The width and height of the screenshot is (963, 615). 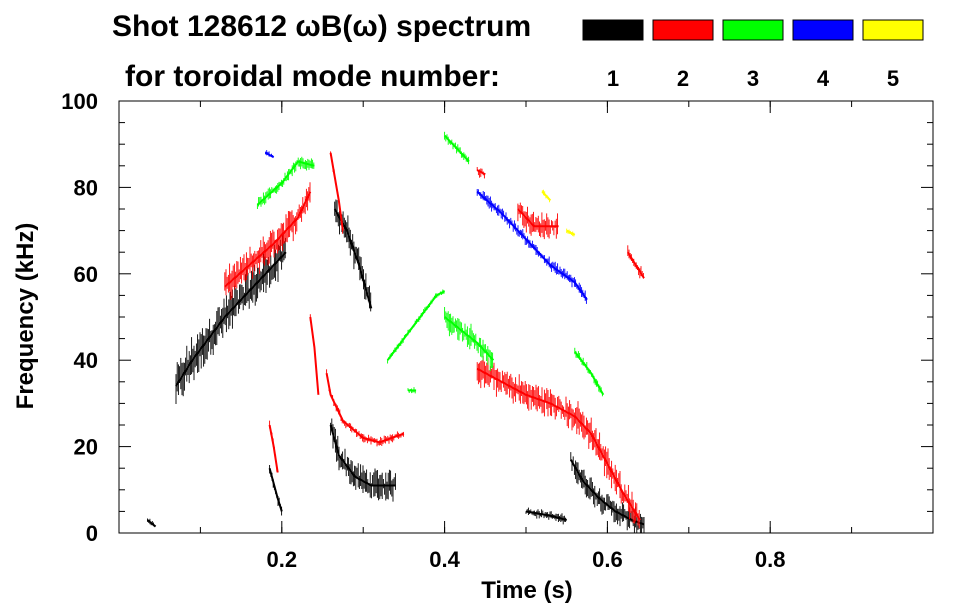 I want to click on y-tick-label: 100, so click(x=79, y=101).